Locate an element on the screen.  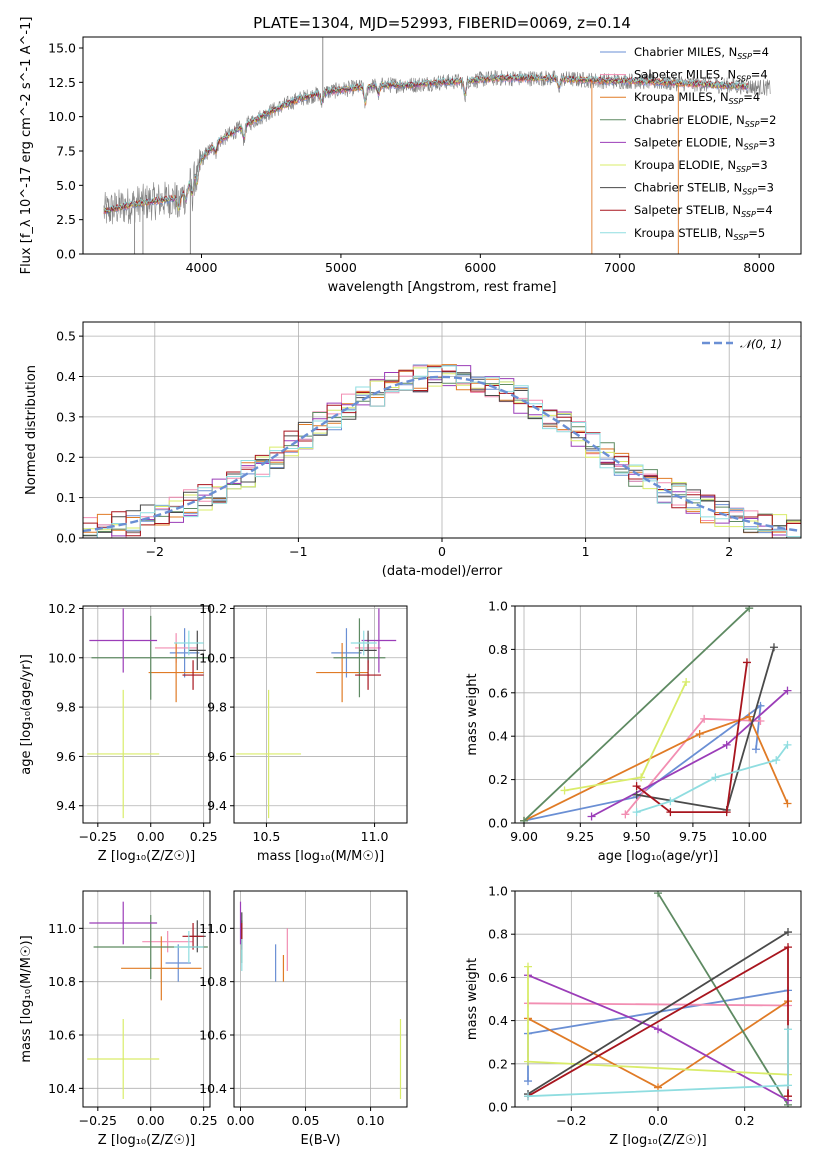
legend-label-tail: =2 is located at coordinates (768, 120).